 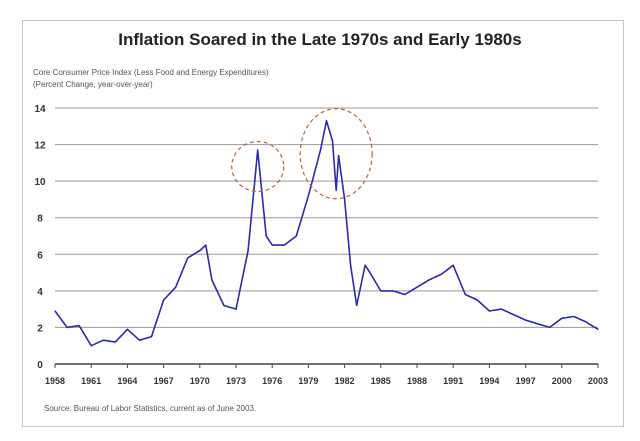 I want to click on y-tick-label: 10, so click(x=40, y=182).